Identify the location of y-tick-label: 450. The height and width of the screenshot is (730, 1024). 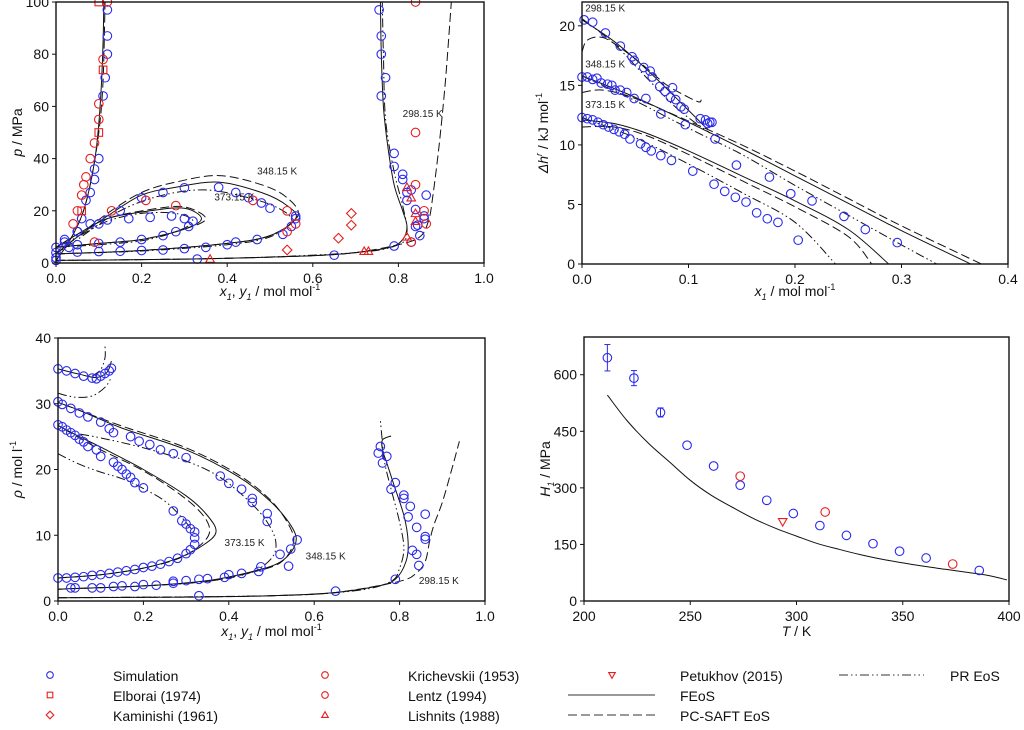
(566, 431).